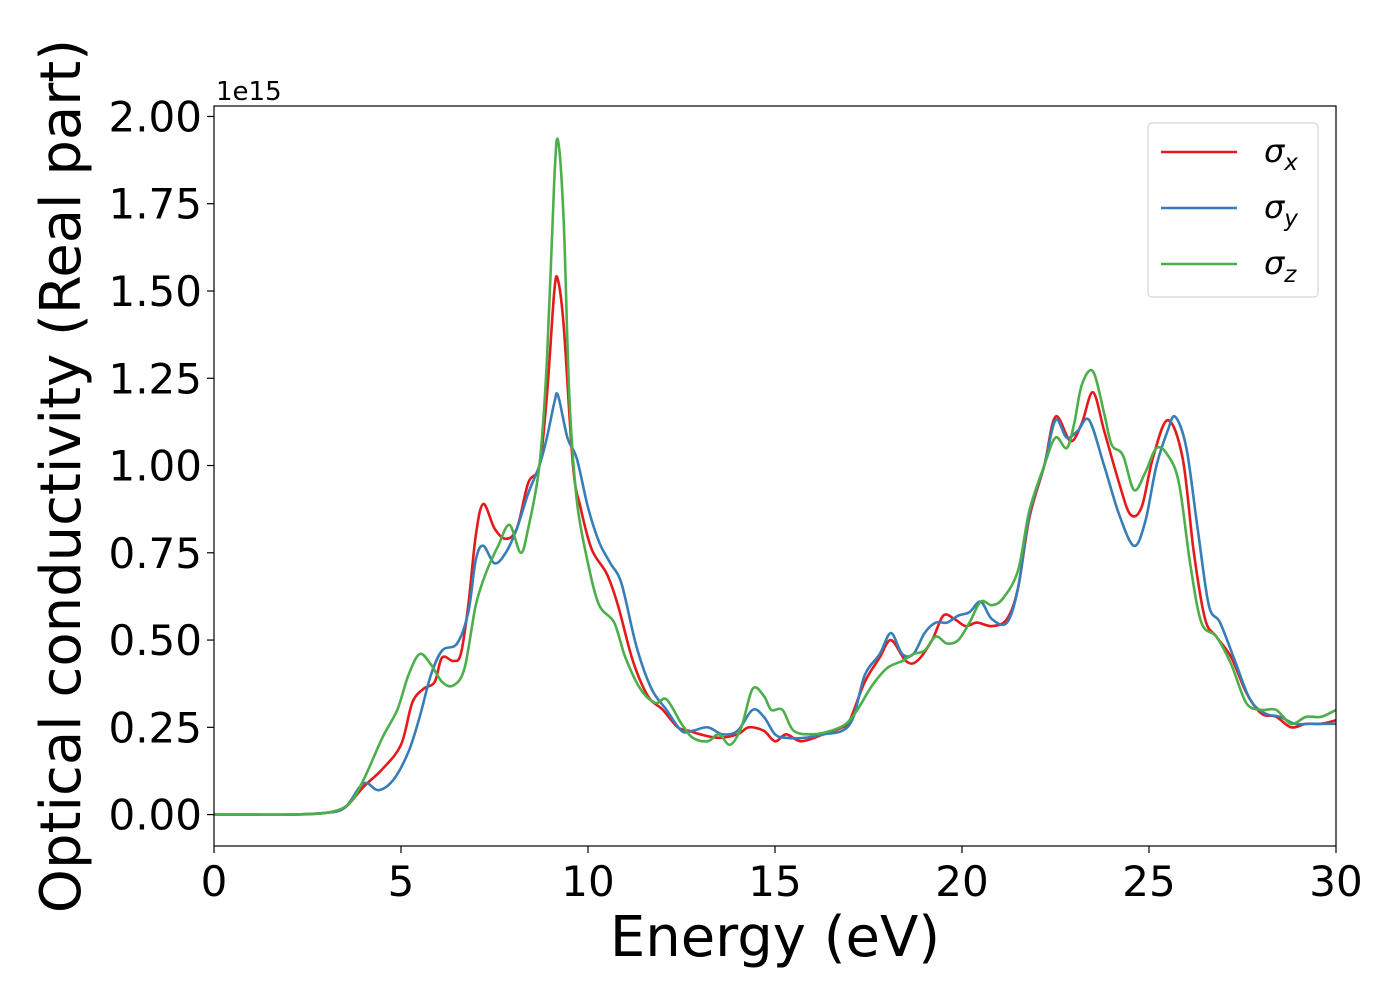 The height and width of the screenshot is (1000, 1400). What do you see at coordinates (401, 881) in the screenshot?
I see `x-tick-label: 5` at bounding box center [401, 881].